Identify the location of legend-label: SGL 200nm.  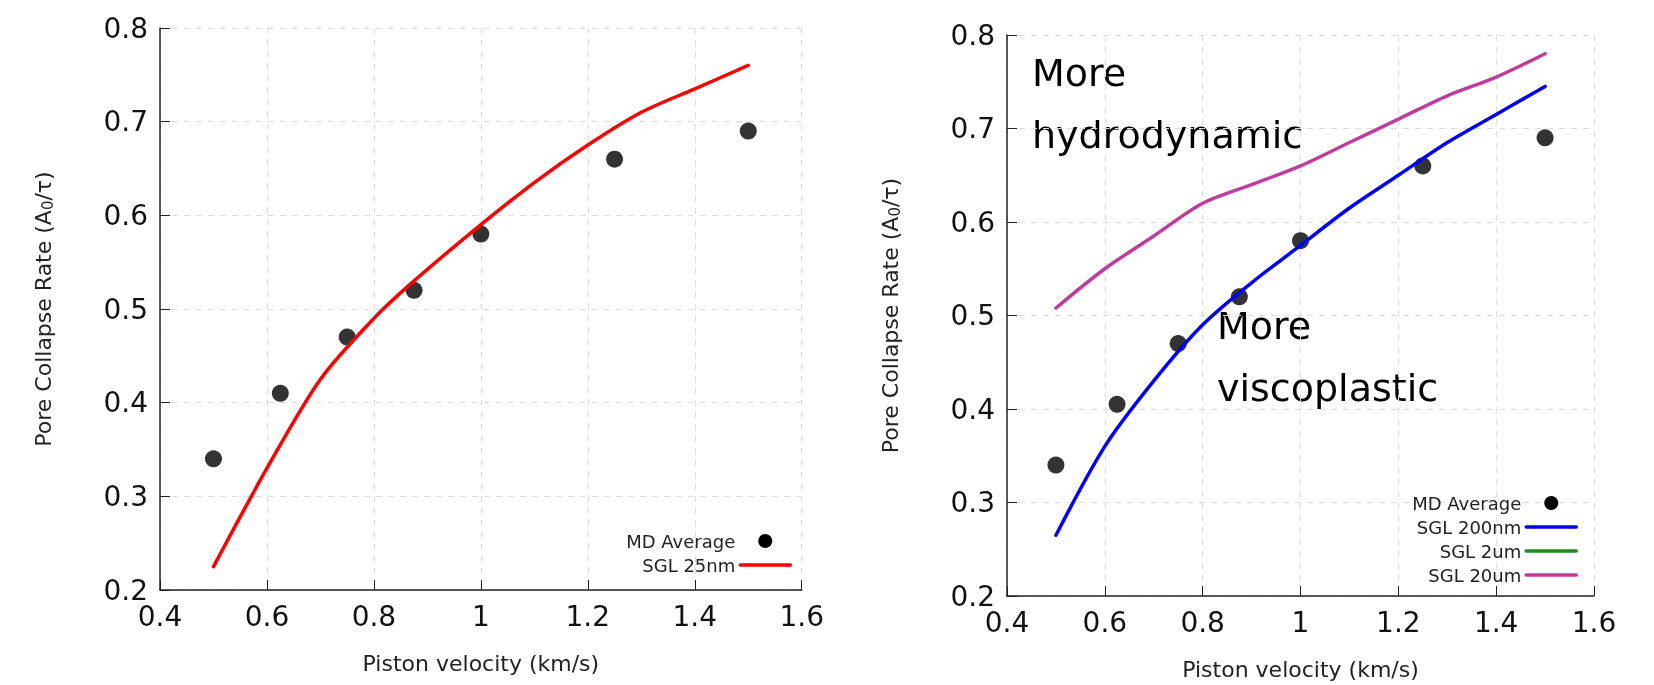
(1469, 527).